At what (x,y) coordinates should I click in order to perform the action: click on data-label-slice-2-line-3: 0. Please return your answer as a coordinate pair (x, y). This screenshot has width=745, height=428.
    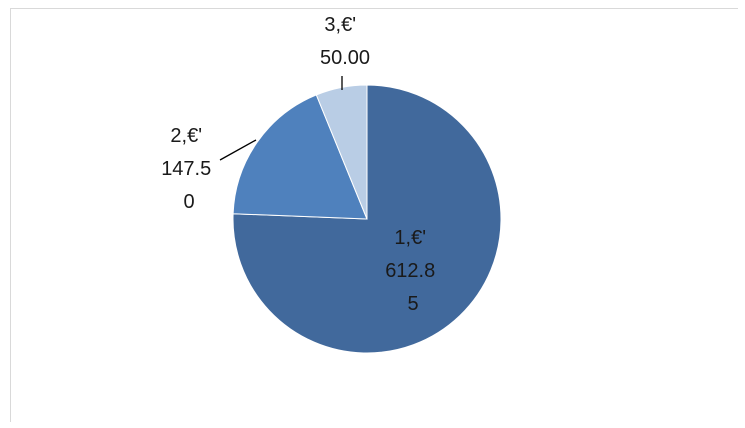
    Looking at the image, I should click on (188, 202).